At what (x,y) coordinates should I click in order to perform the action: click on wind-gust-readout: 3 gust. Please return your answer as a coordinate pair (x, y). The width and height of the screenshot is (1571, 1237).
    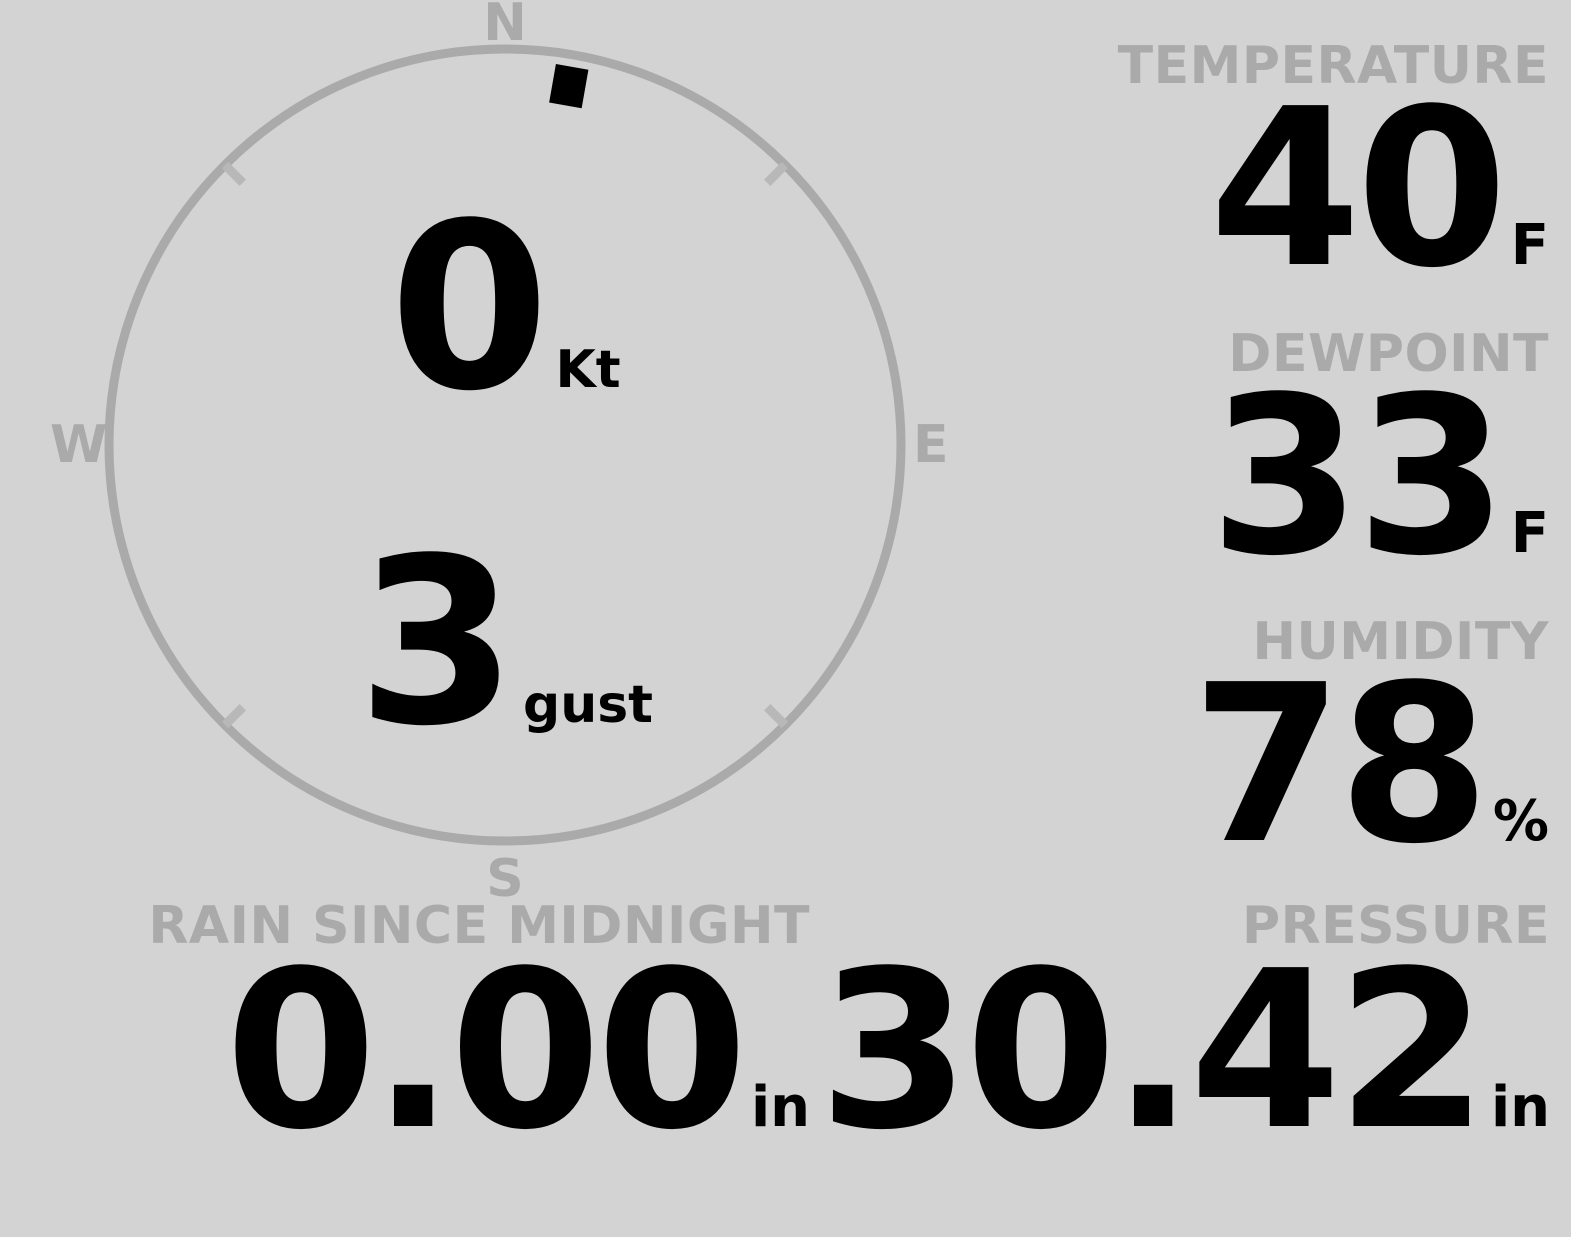
    Looking at the image, I should click on (505, 644).